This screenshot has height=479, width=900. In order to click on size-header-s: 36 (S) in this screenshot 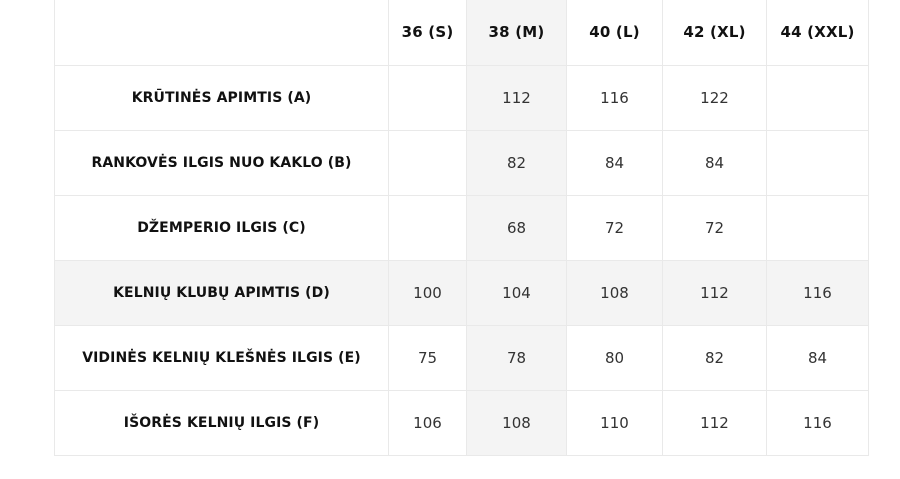, I will do `click(427, 33)`.